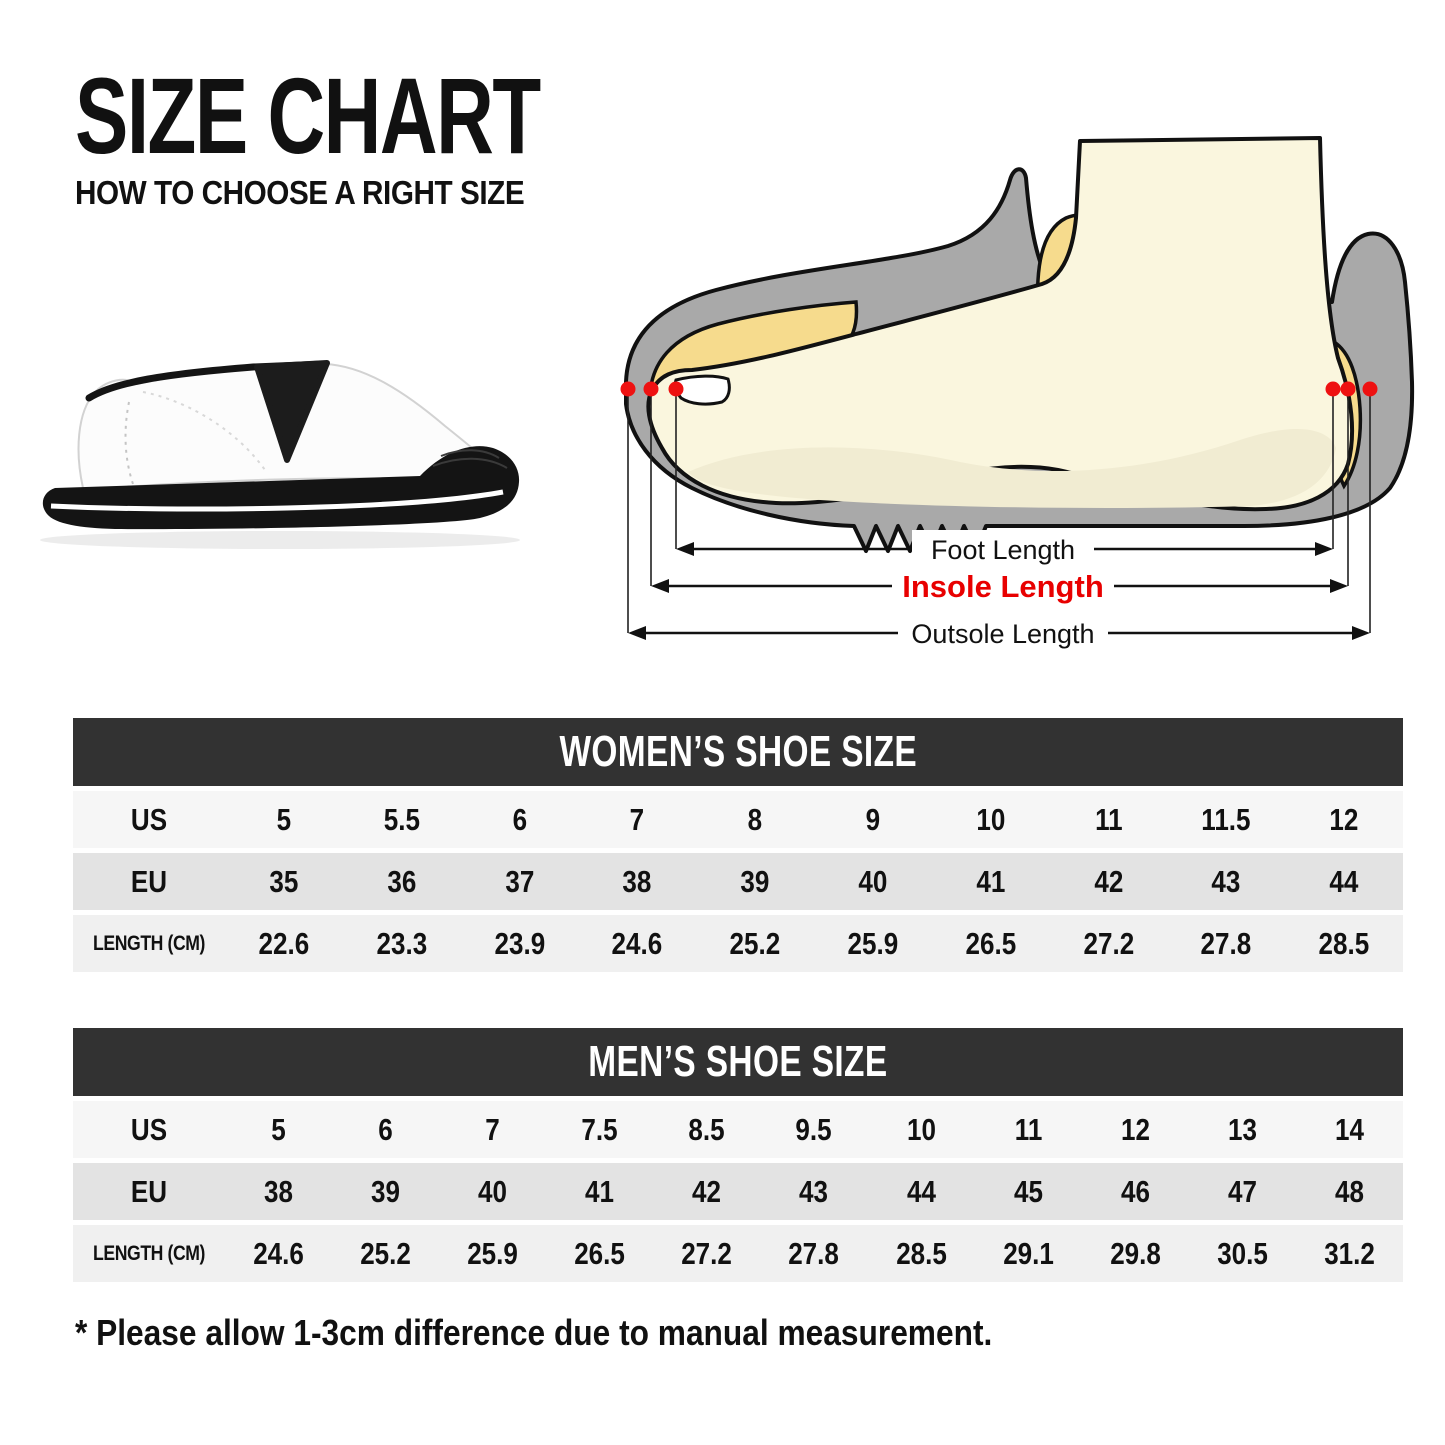 Image resolution: width=1445 pixels, height=1445 pixels. I want to click on insole-length-dimension: Insole Length, so click(999, 587).